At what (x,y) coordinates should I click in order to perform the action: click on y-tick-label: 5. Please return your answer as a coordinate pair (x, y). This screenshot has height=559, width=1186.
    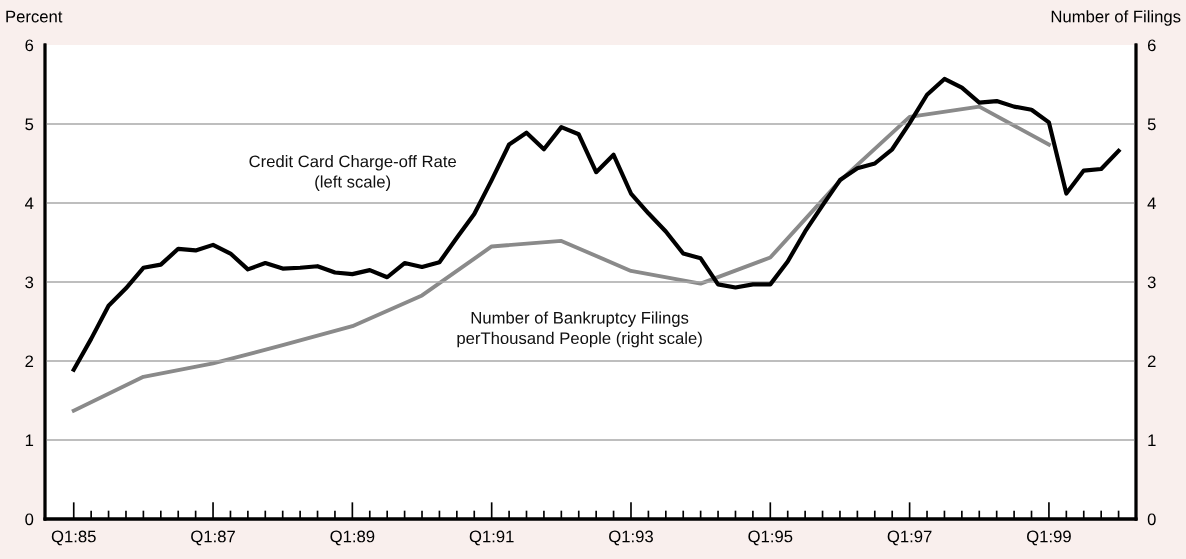
    Looking at the image, I should click on (29, 124).